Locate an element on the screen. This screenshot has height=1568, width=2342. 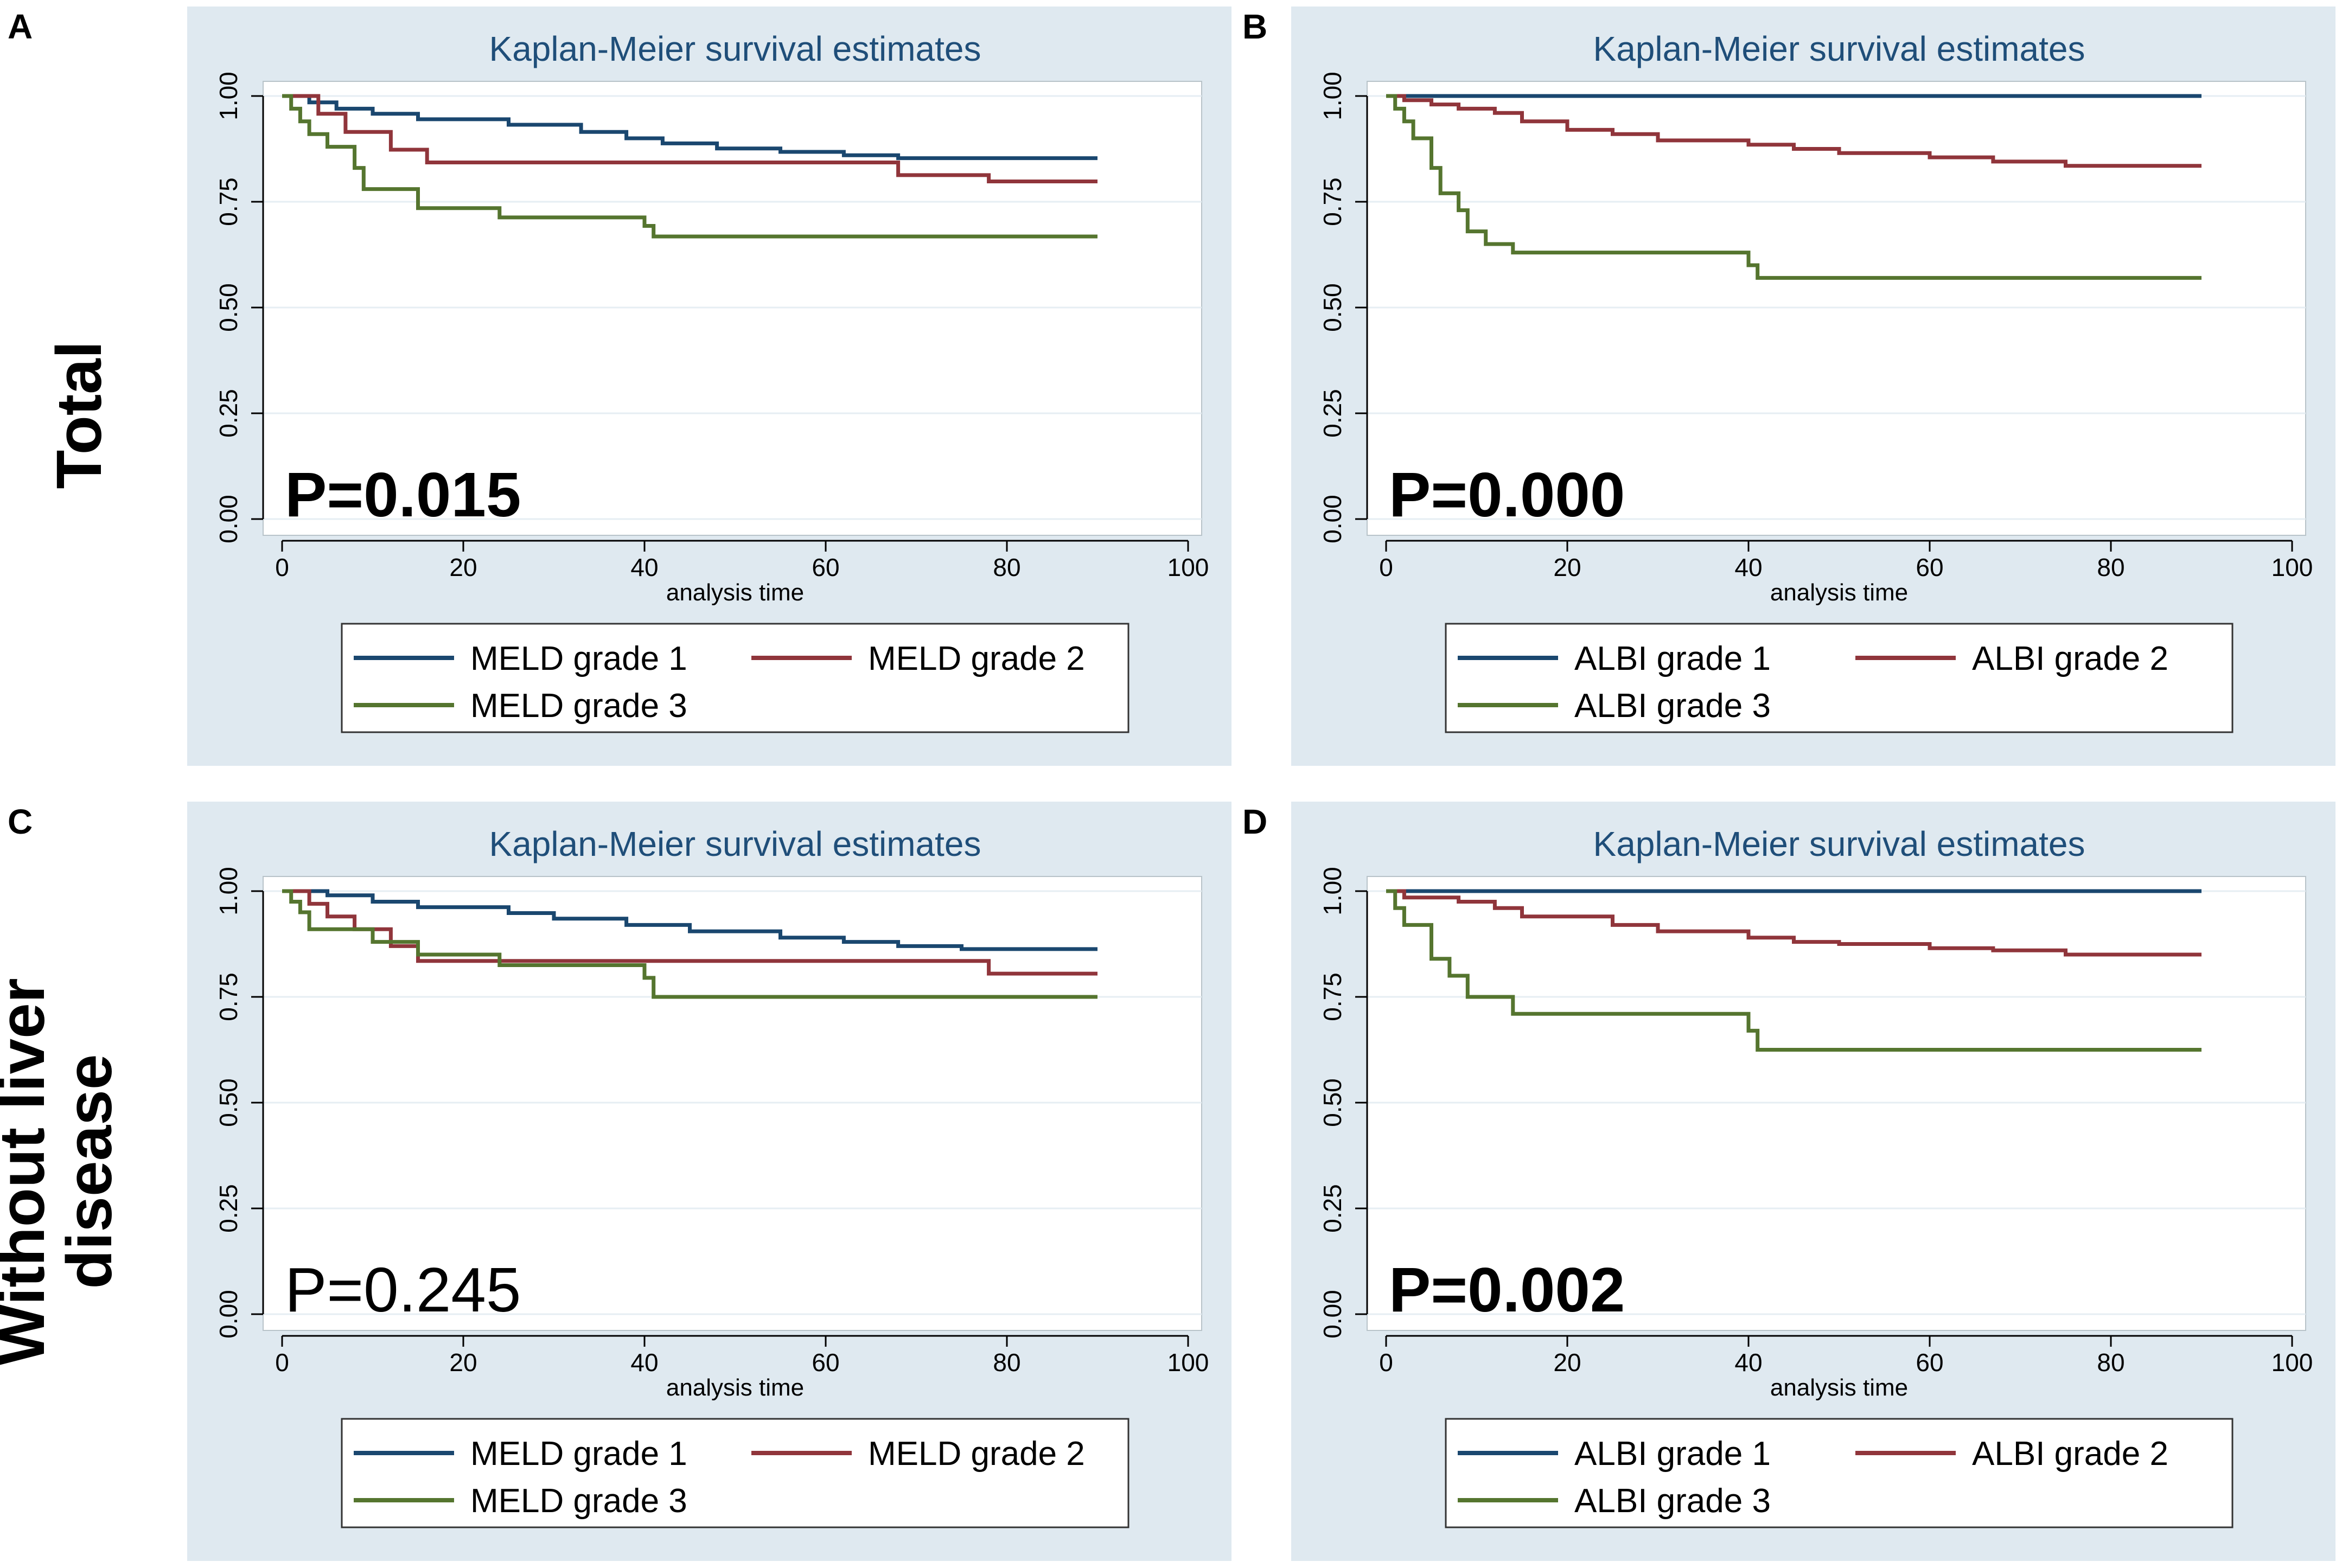
row-label-total: Total is located at coordinates (80, 415).